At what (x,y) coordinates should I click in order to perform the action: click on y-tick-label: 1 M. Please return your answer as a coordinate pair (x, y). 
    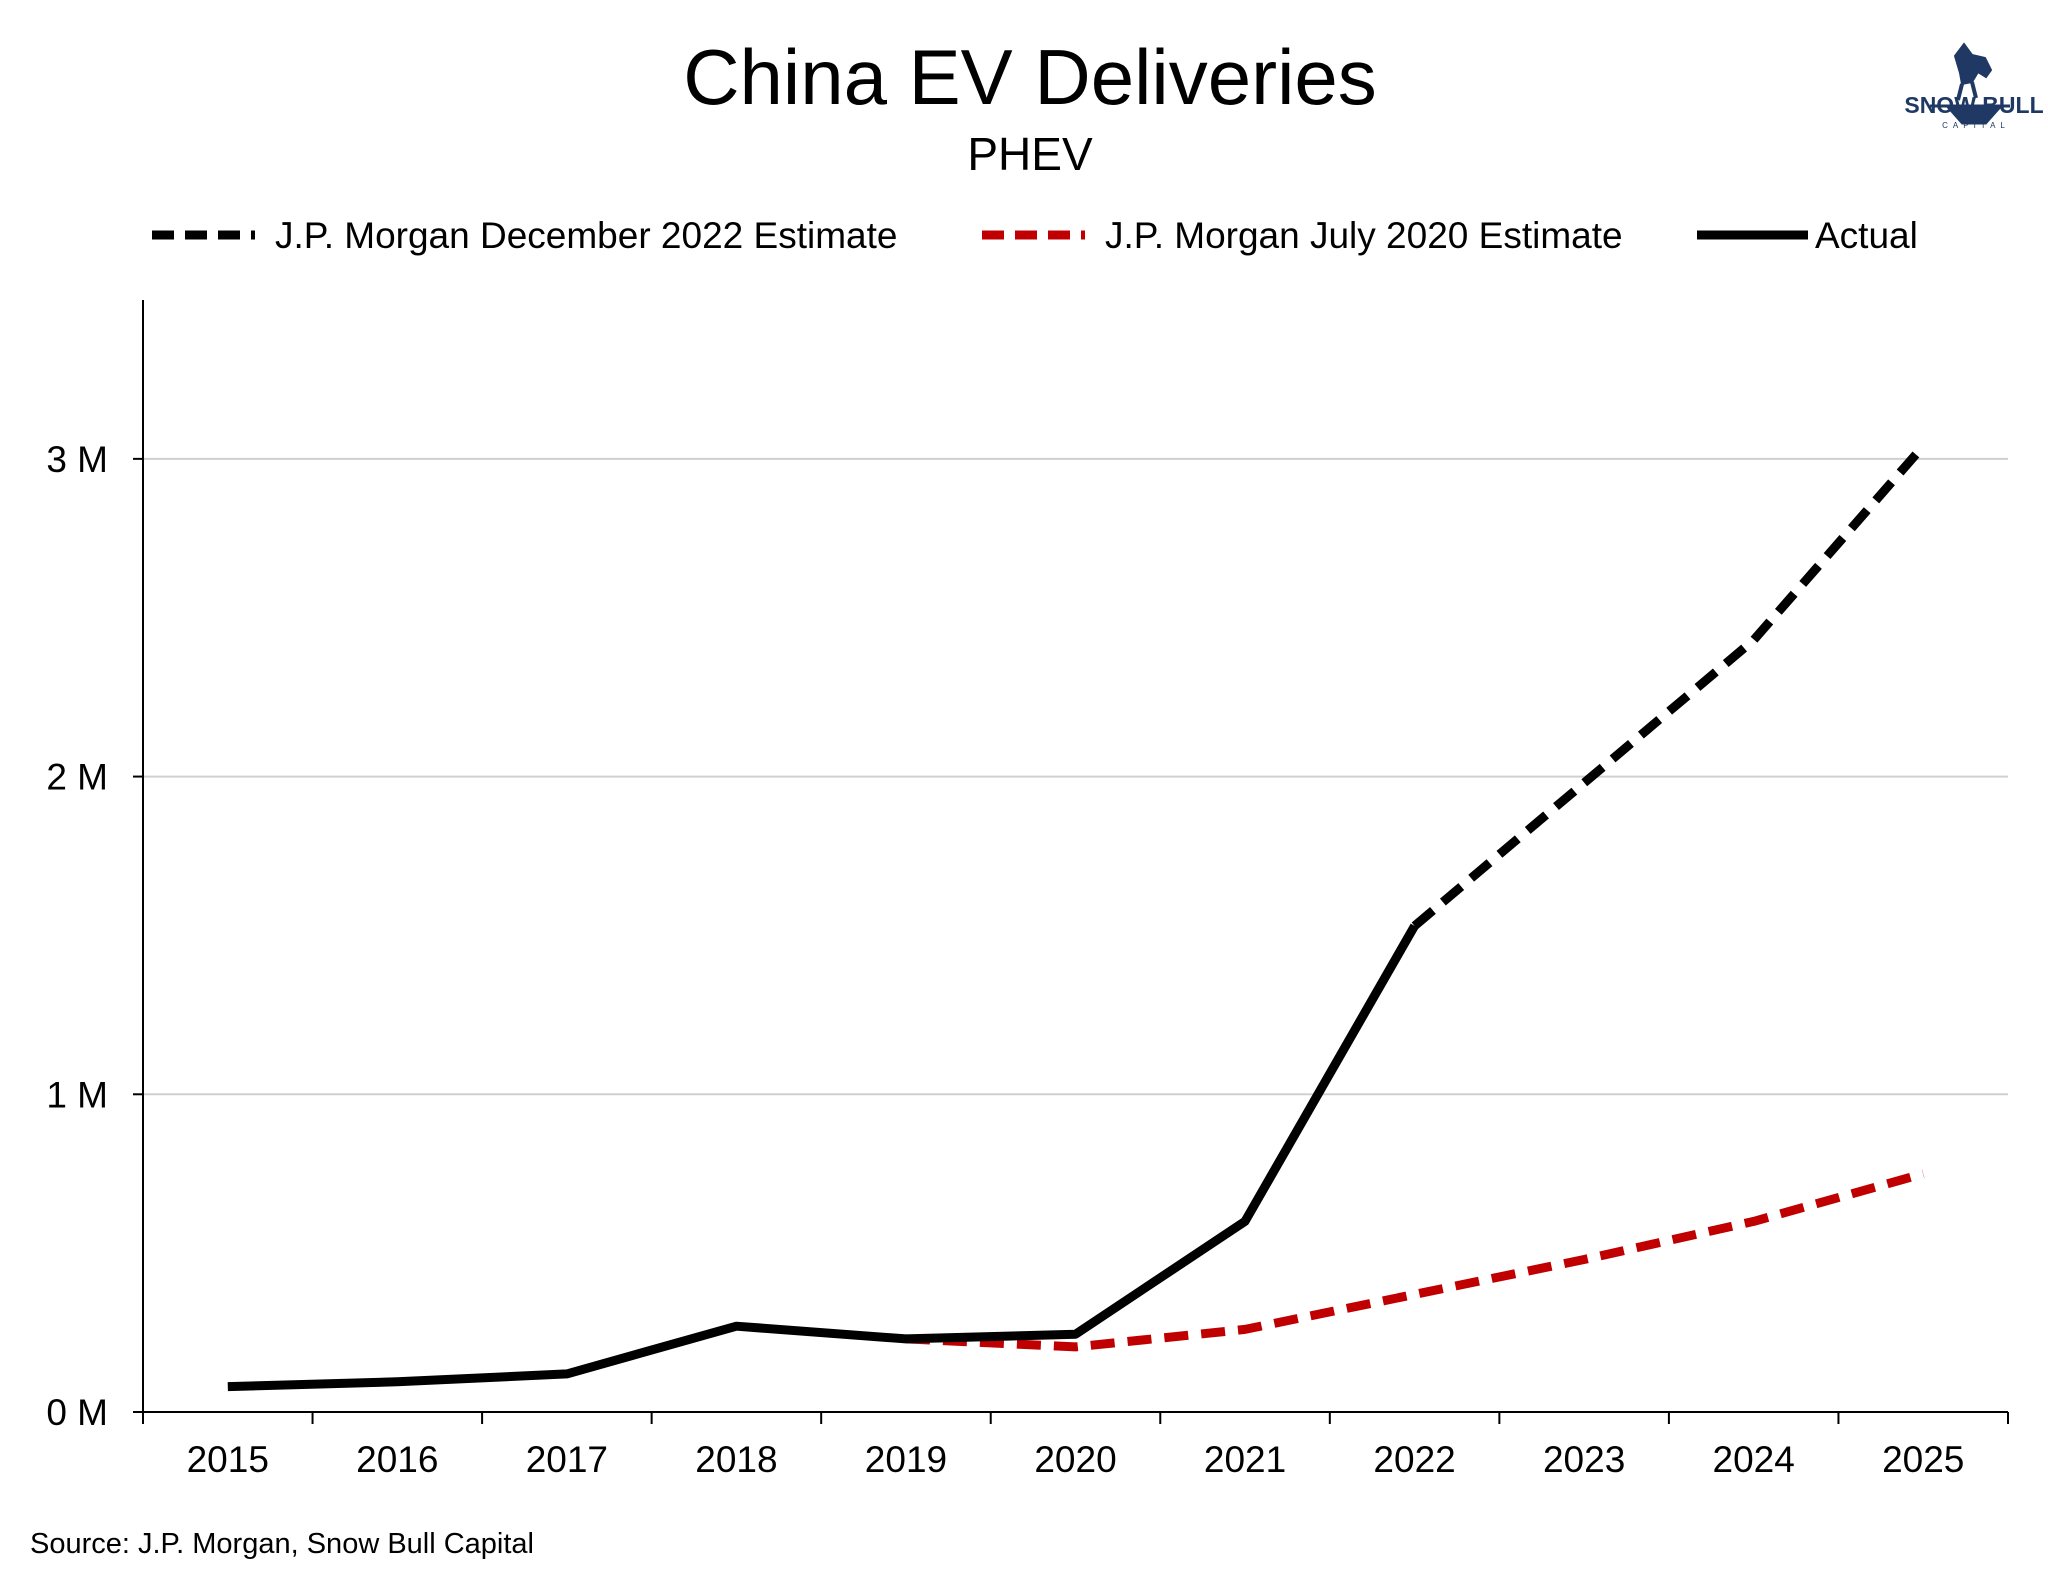
    Looking at the image, I should click on (77, 1094).